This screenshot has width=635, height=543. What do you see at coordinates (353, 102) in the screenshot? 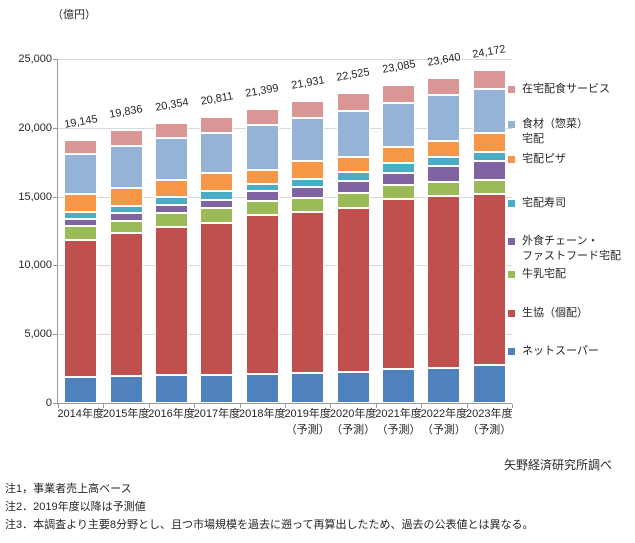
I see `bar-segment-s8-2020年度` at bounding box center [353, 102].